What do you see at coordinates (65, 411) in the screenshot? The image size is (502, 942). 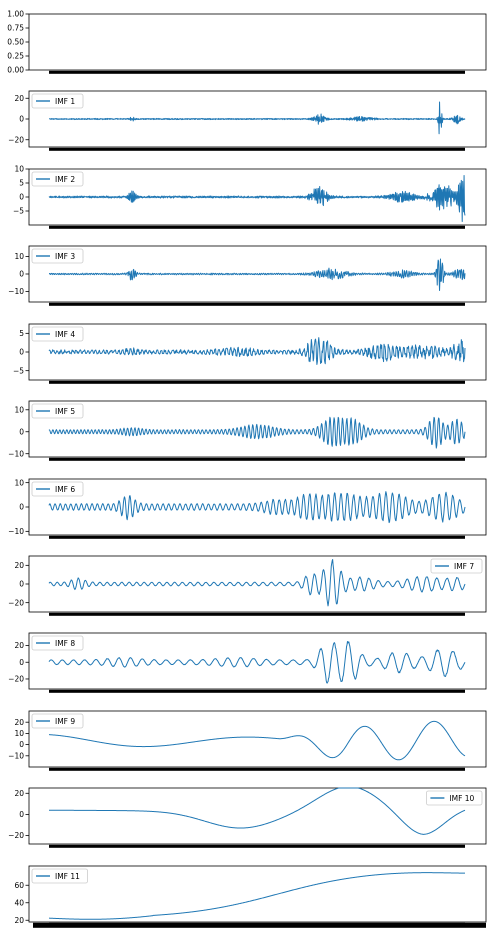 I see `legend-label: IMF 5` at bounding box center [65, 411].